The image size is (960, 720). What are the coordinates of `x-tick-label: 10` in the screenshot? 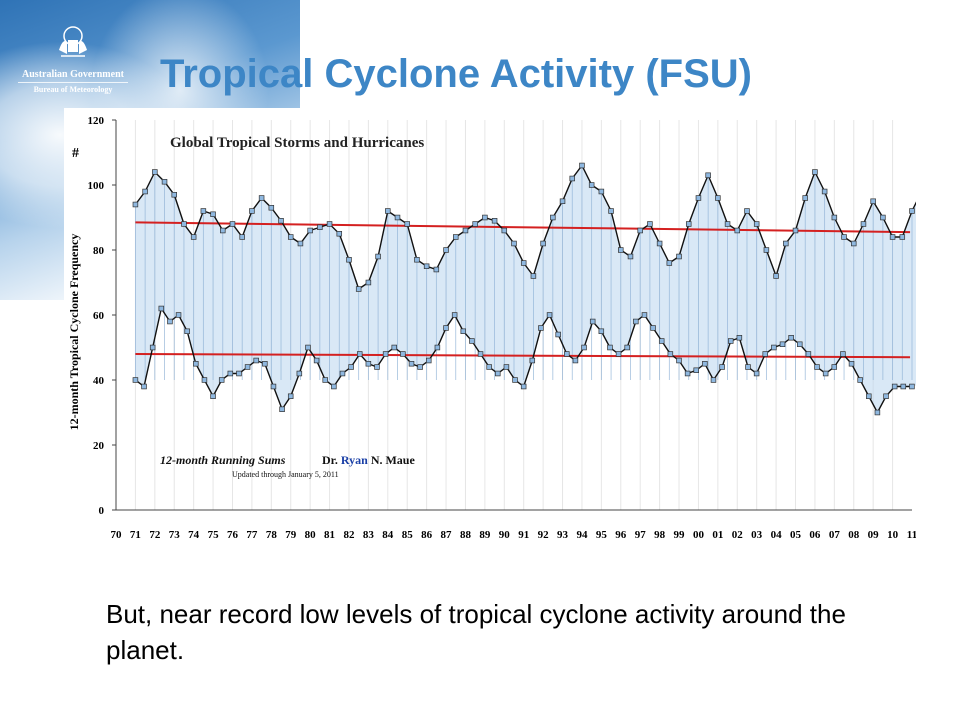 It's located at (893, 535).